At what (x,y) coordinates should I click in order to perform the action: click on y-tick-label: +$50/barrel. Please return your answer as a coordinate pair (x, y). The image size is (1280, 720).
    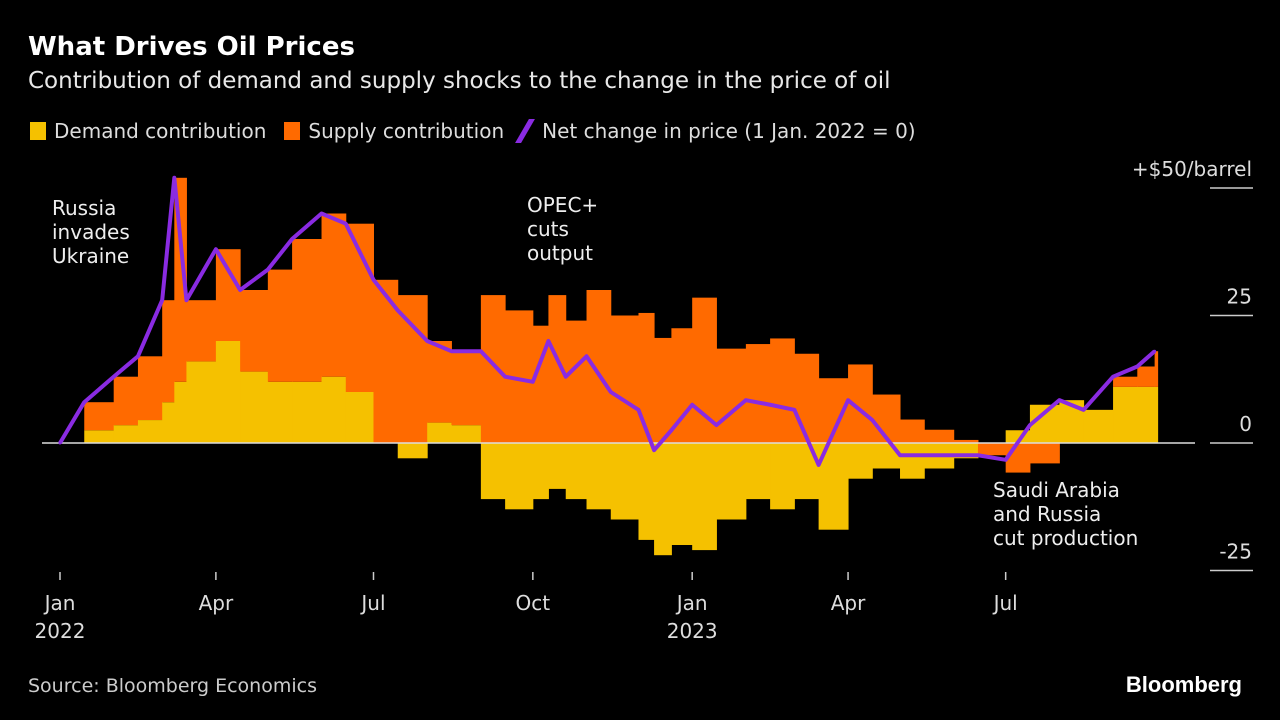
    Looking at the image, I should click on (1192, 169).